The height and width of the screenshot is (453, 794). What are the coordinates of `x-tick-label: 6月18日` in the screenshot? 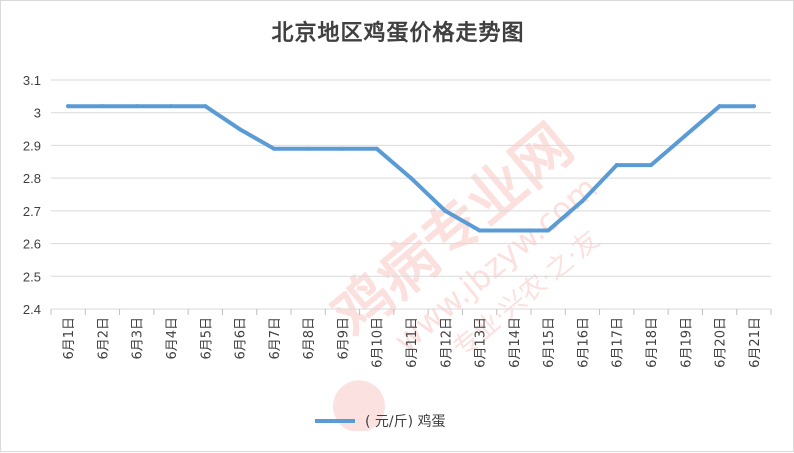 It's located at (652, 342).